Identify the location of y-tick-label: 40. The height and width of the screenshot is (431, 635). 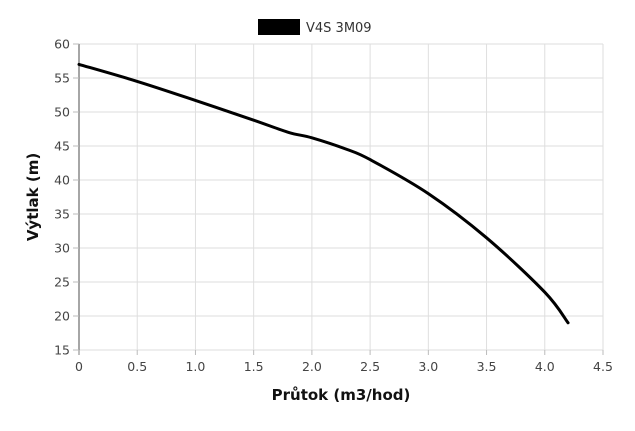
(62, 180).